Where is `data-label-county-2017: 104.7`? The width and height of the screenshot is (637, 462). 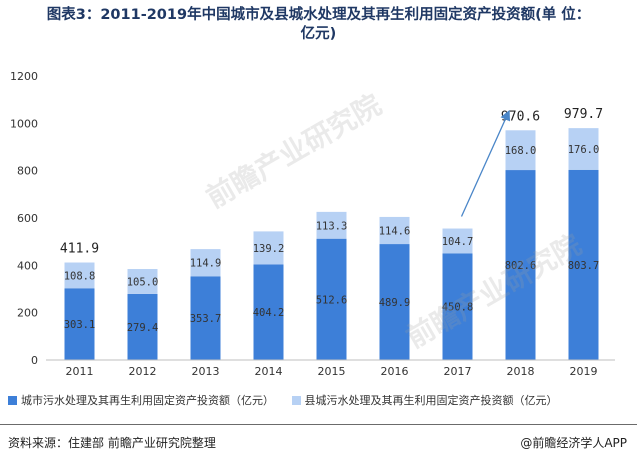
data-label-county-2017: 104.7 is located at coordinates (458, 242).